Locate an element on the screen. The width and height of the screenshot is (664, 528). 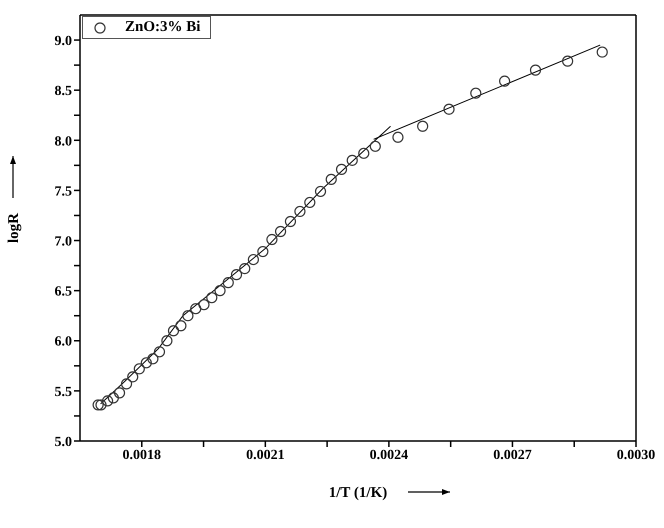
y-tick-label: 8.5 is located at coordinates (63, 92).